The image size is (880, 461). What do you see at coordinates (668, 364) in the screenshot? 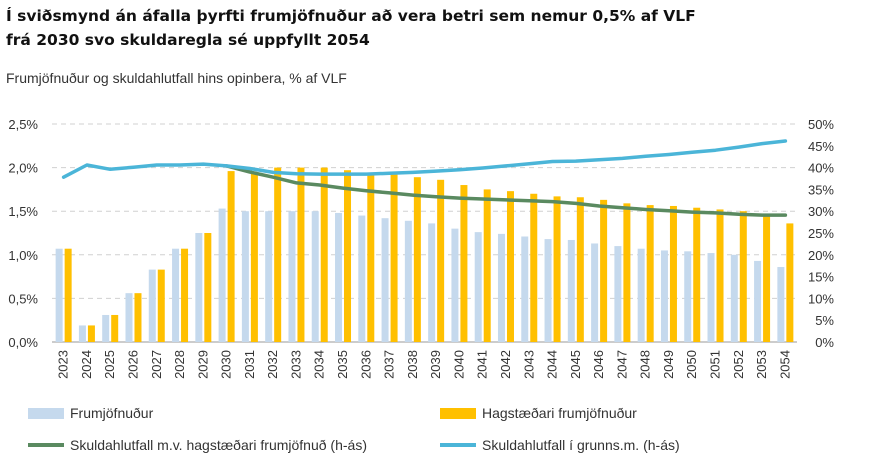
I see `x-tick-label: 2049` at bounding box center [668, 364].